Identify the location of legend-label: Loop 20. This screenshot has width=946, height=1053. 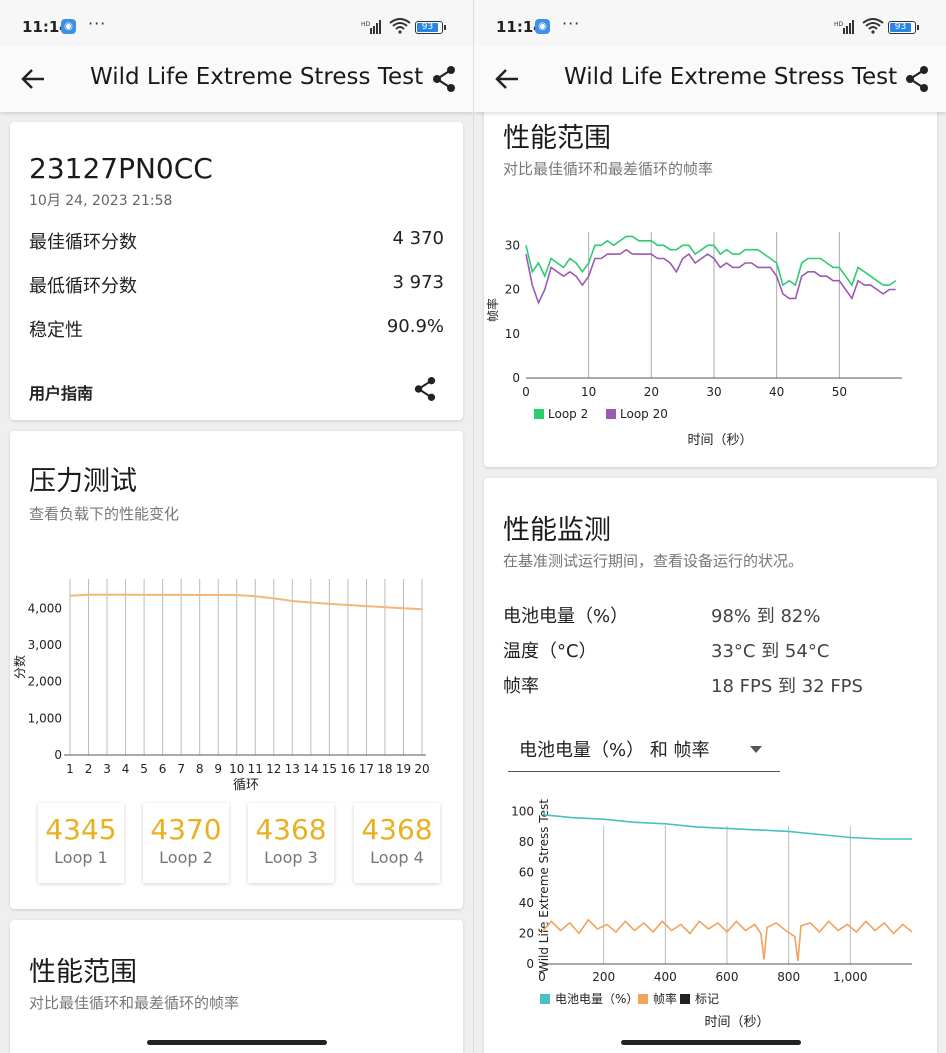
(644, 414).